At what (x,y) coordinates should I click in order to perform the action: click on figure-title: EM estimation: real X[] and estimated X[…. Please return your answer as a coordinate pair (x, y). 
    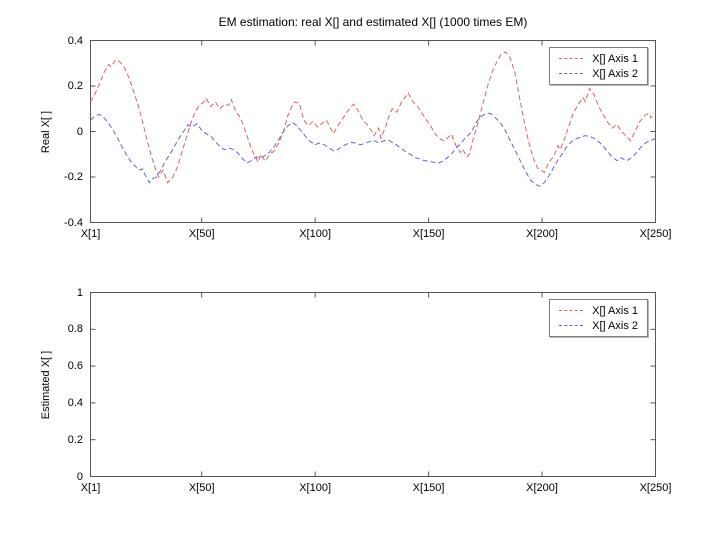
    Looking at the image, I should click on (373, 22).